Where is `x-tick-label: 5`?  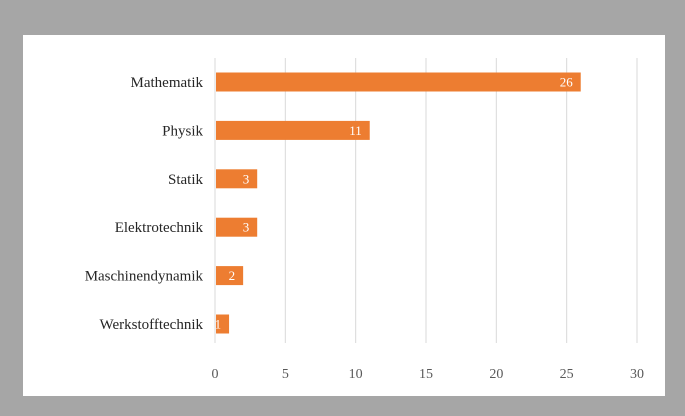 x-tick-label: 5 is located at coordinates (285, 374).